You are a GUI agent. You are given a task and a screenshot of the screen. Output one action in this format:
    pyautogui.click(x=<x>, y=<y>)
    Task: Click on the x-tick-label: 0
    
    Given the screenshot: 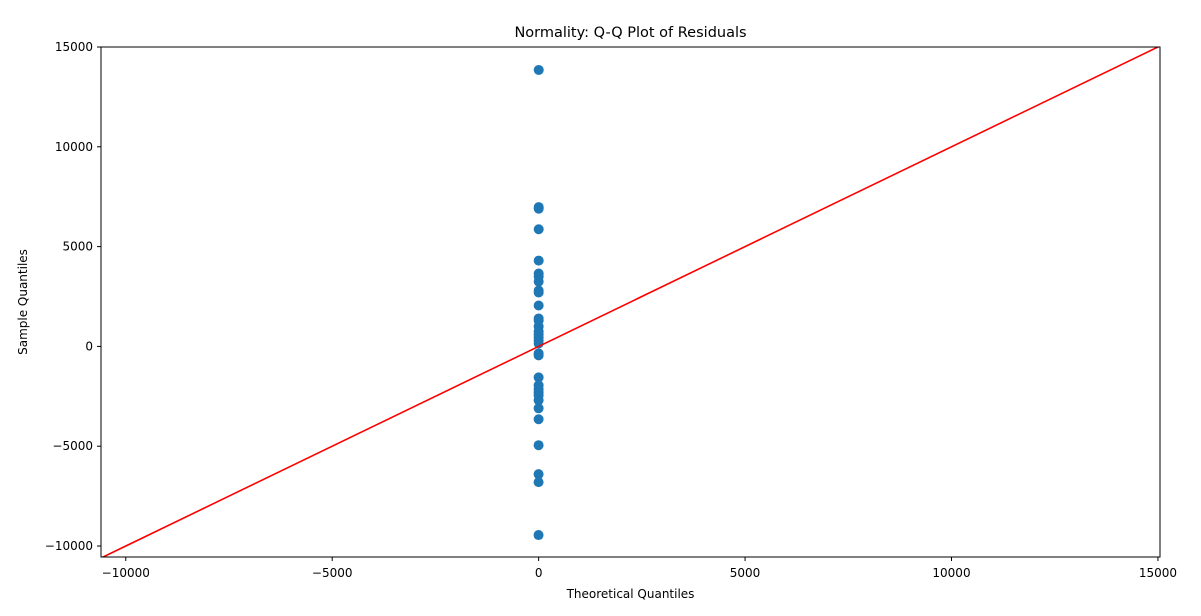 What is the action you would take?
    pyautogui.click(x=539, y=573)
    